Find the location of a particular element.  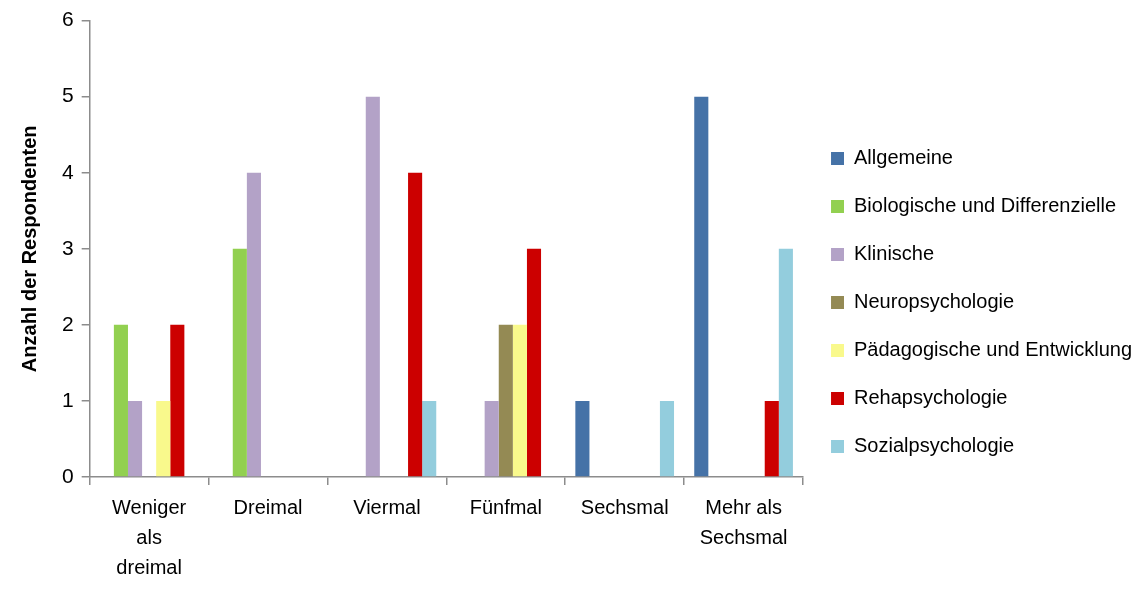

y-tick-label: 4 is located at coordinates (67, 171).